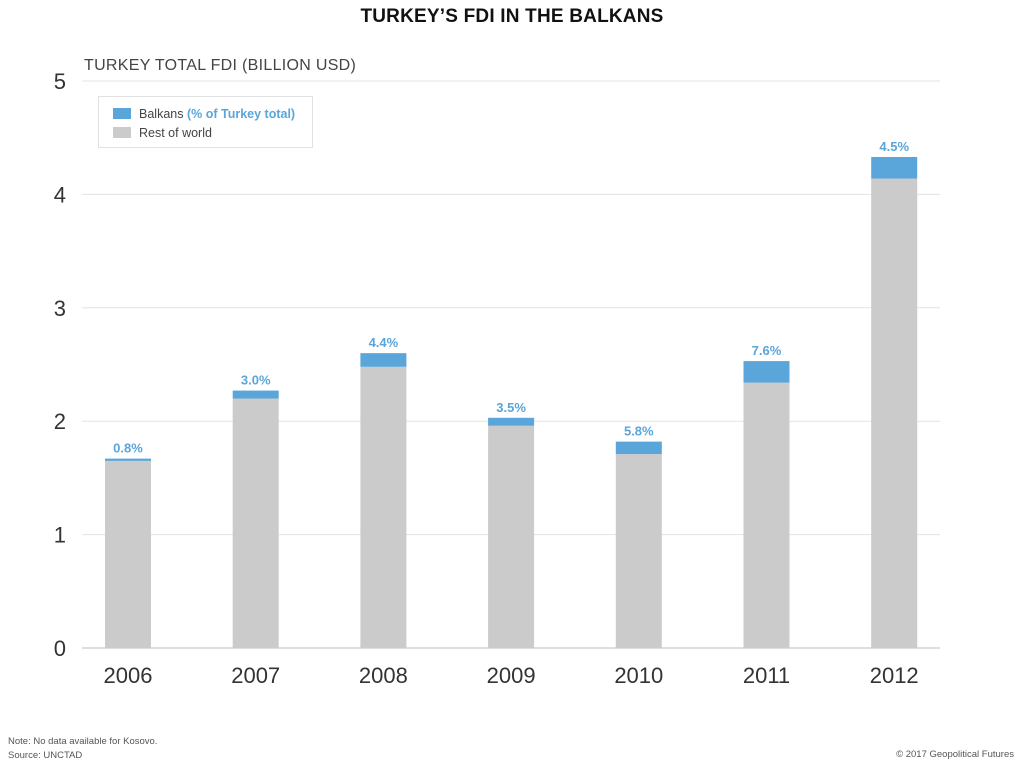 Image resolution: width=1024 pixels, height=768 pixels. What do you see at coordinates (766, 372) in the screenshot?
I see `bar-balkans-2011` at bounding box center [766, 372].